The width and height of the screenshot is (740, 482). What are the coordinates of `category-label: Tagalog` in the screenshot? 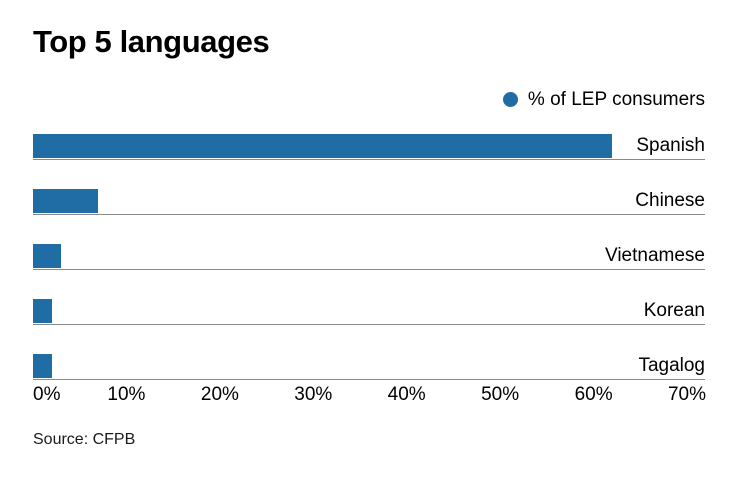 It's located at (671, 365).